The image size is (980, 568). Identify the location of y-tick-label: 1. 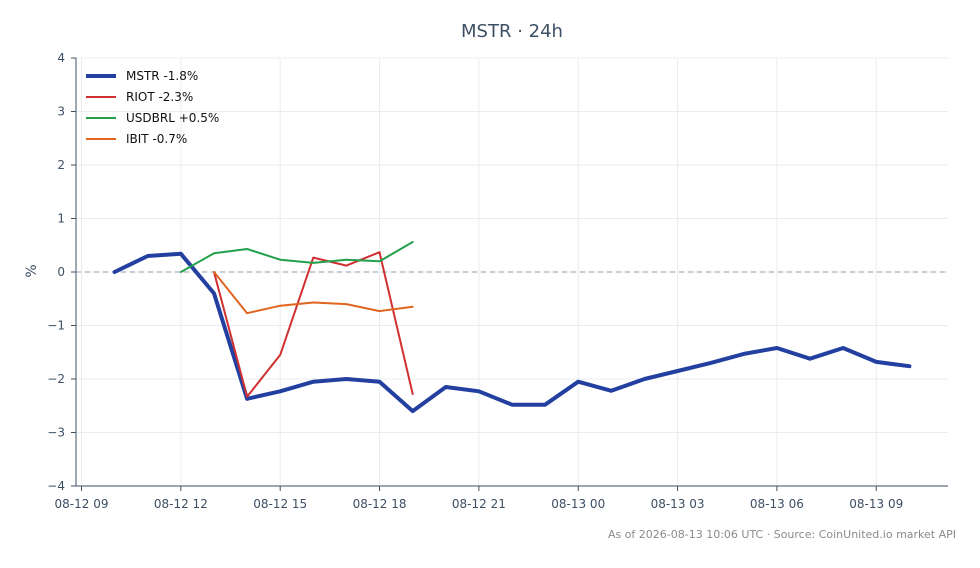
(61, 219).